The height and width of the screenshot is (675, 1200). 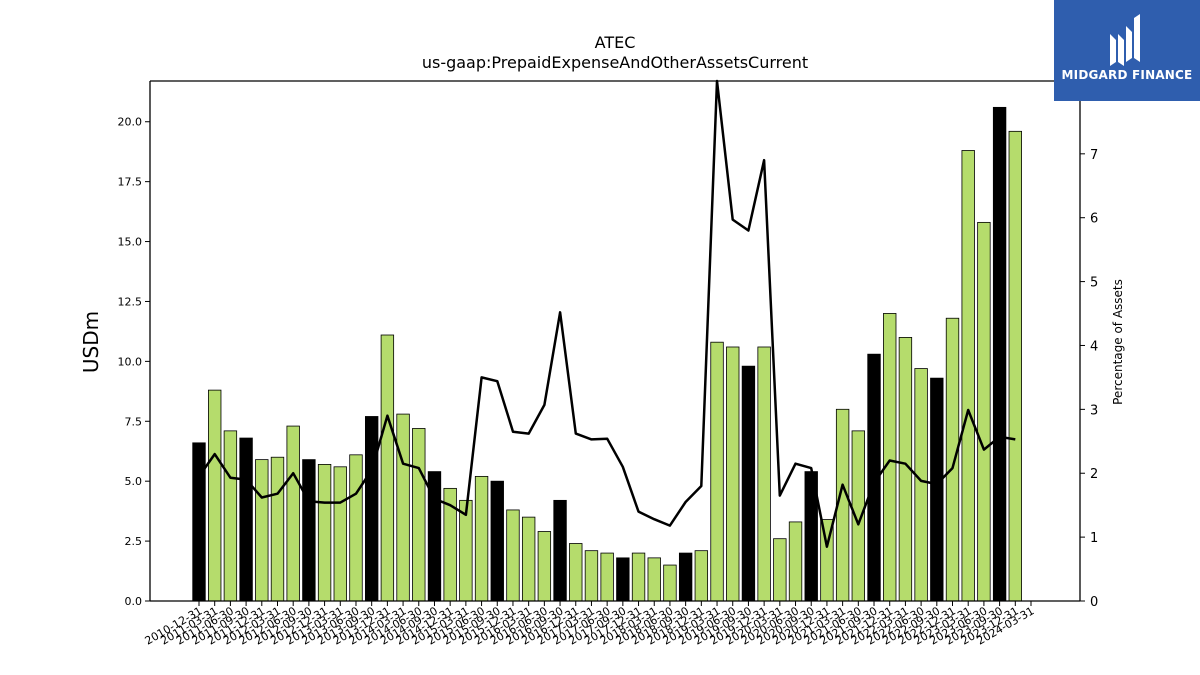 I want to click on y-tick-label: 5.0, so click(x=134, y=481).